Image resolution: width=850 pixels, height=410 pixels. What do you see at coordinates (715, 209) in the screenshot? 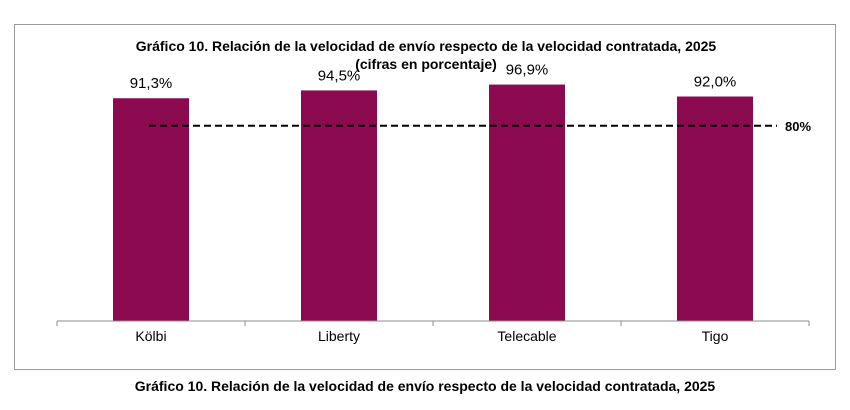
I see `bar-tigo` at bounding box center [715, 209].